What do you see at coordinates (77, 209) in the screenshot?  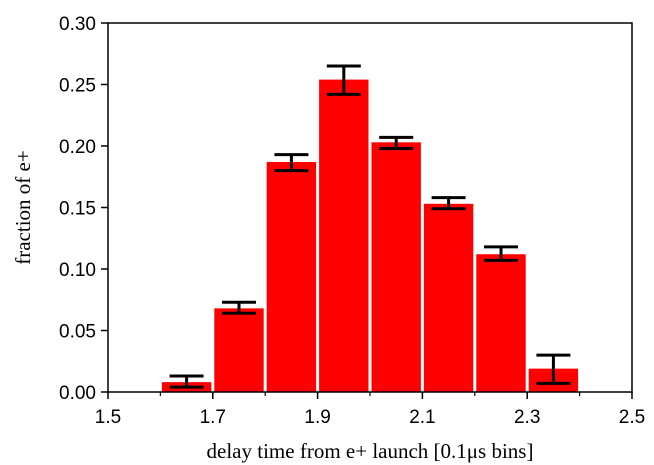 I see `y-tick-label-3: 0.15` at bounding box center [77, 209].